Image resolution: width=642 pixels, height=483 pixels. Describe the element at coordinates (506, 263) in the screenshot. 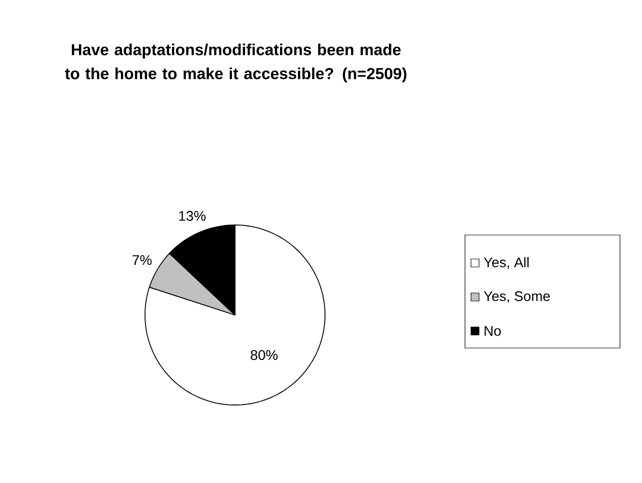

I see `legend-label: Yes, All` at that location.